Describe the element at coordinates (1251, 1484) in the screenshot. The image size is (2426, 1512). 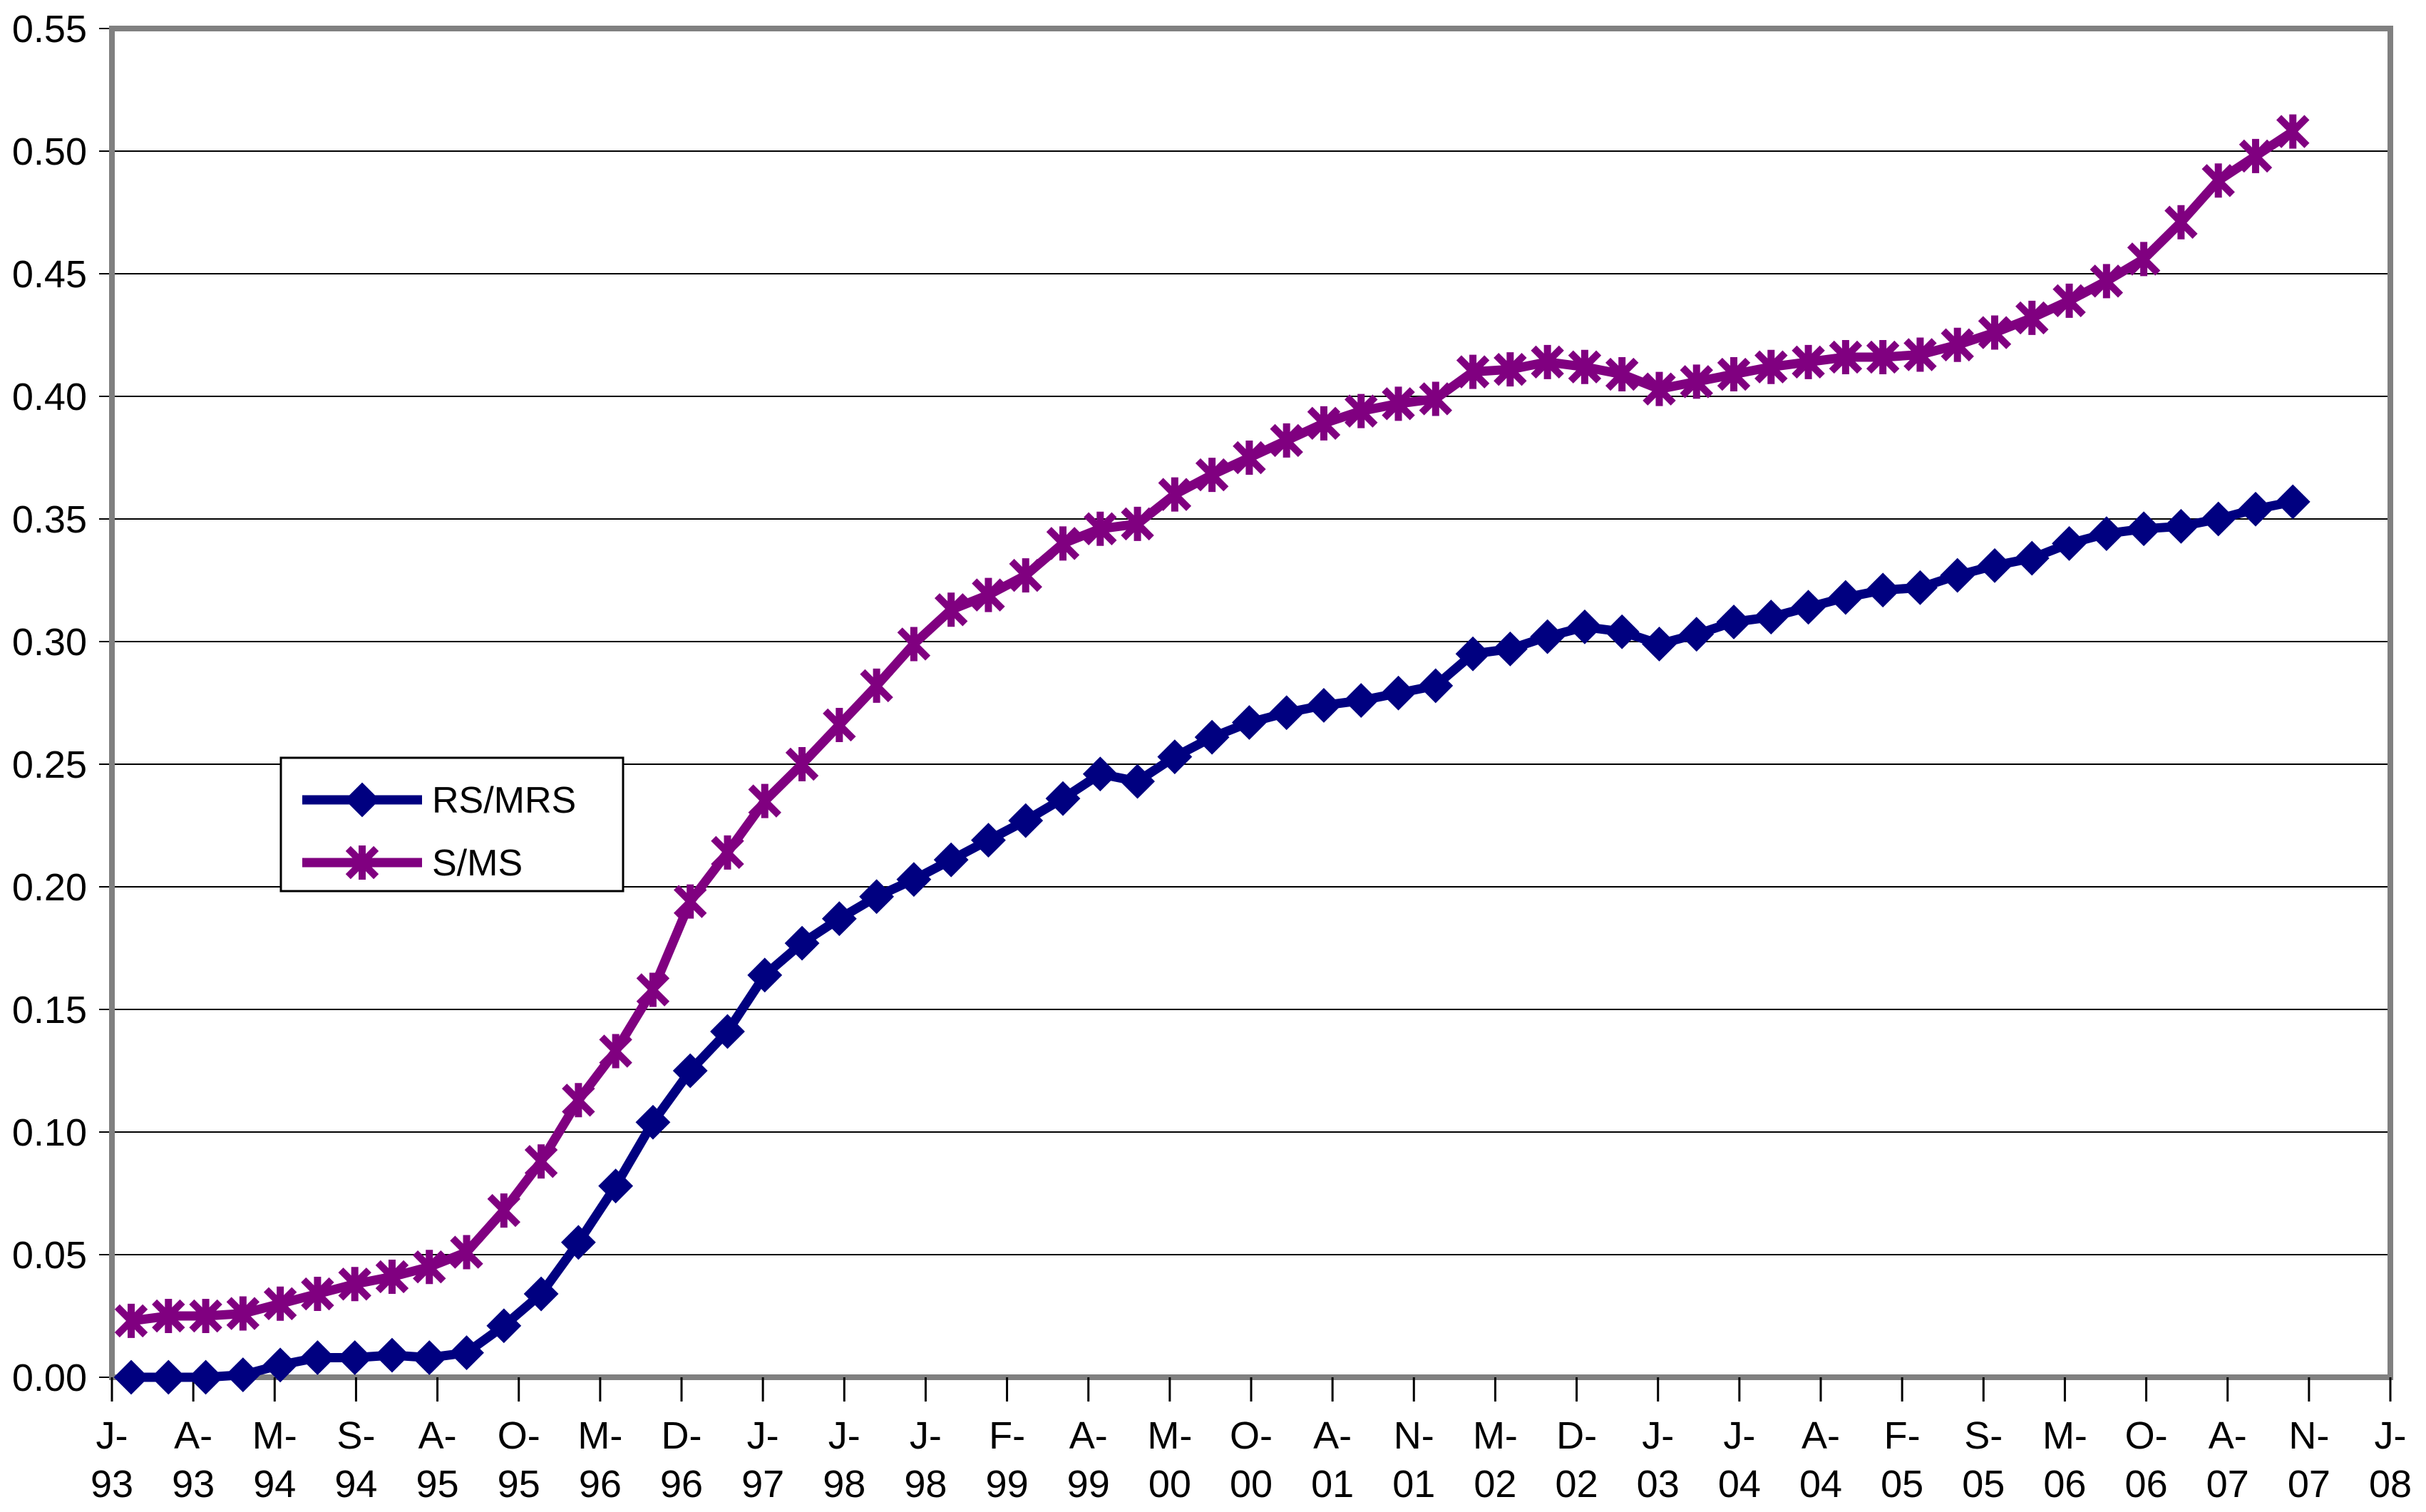
I see `x-axis-tick-label-year: 00` at that location.